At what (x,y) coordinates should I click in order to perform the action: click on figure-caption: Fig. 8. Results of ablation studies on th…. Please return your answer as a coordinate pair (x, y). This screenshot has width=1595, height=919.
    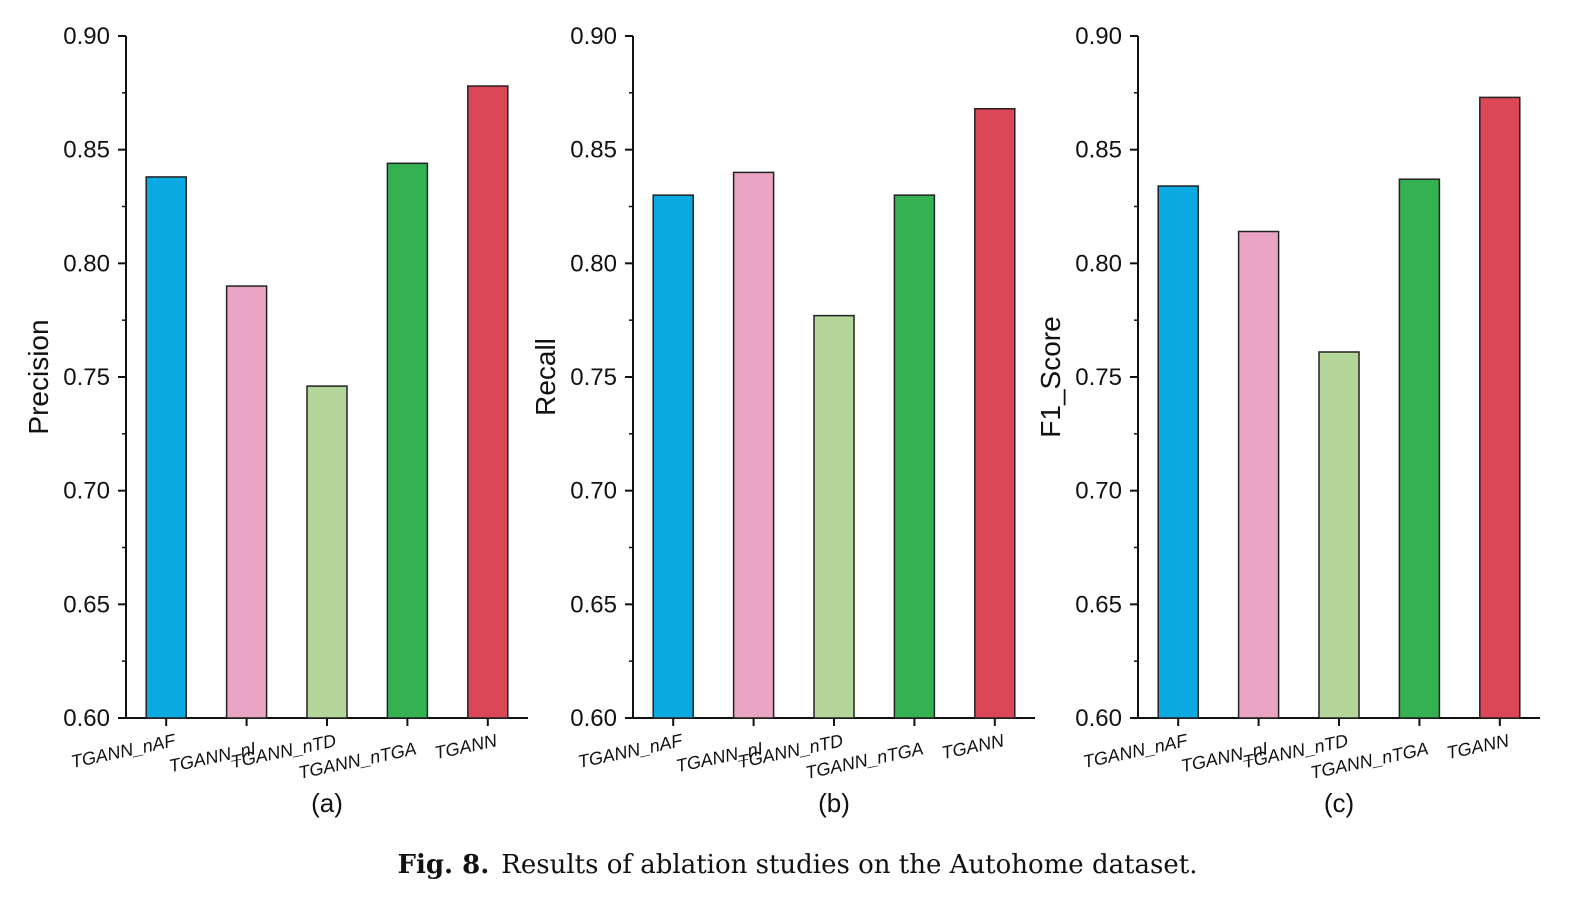
    Looking at the image, I should click on (797, 865).